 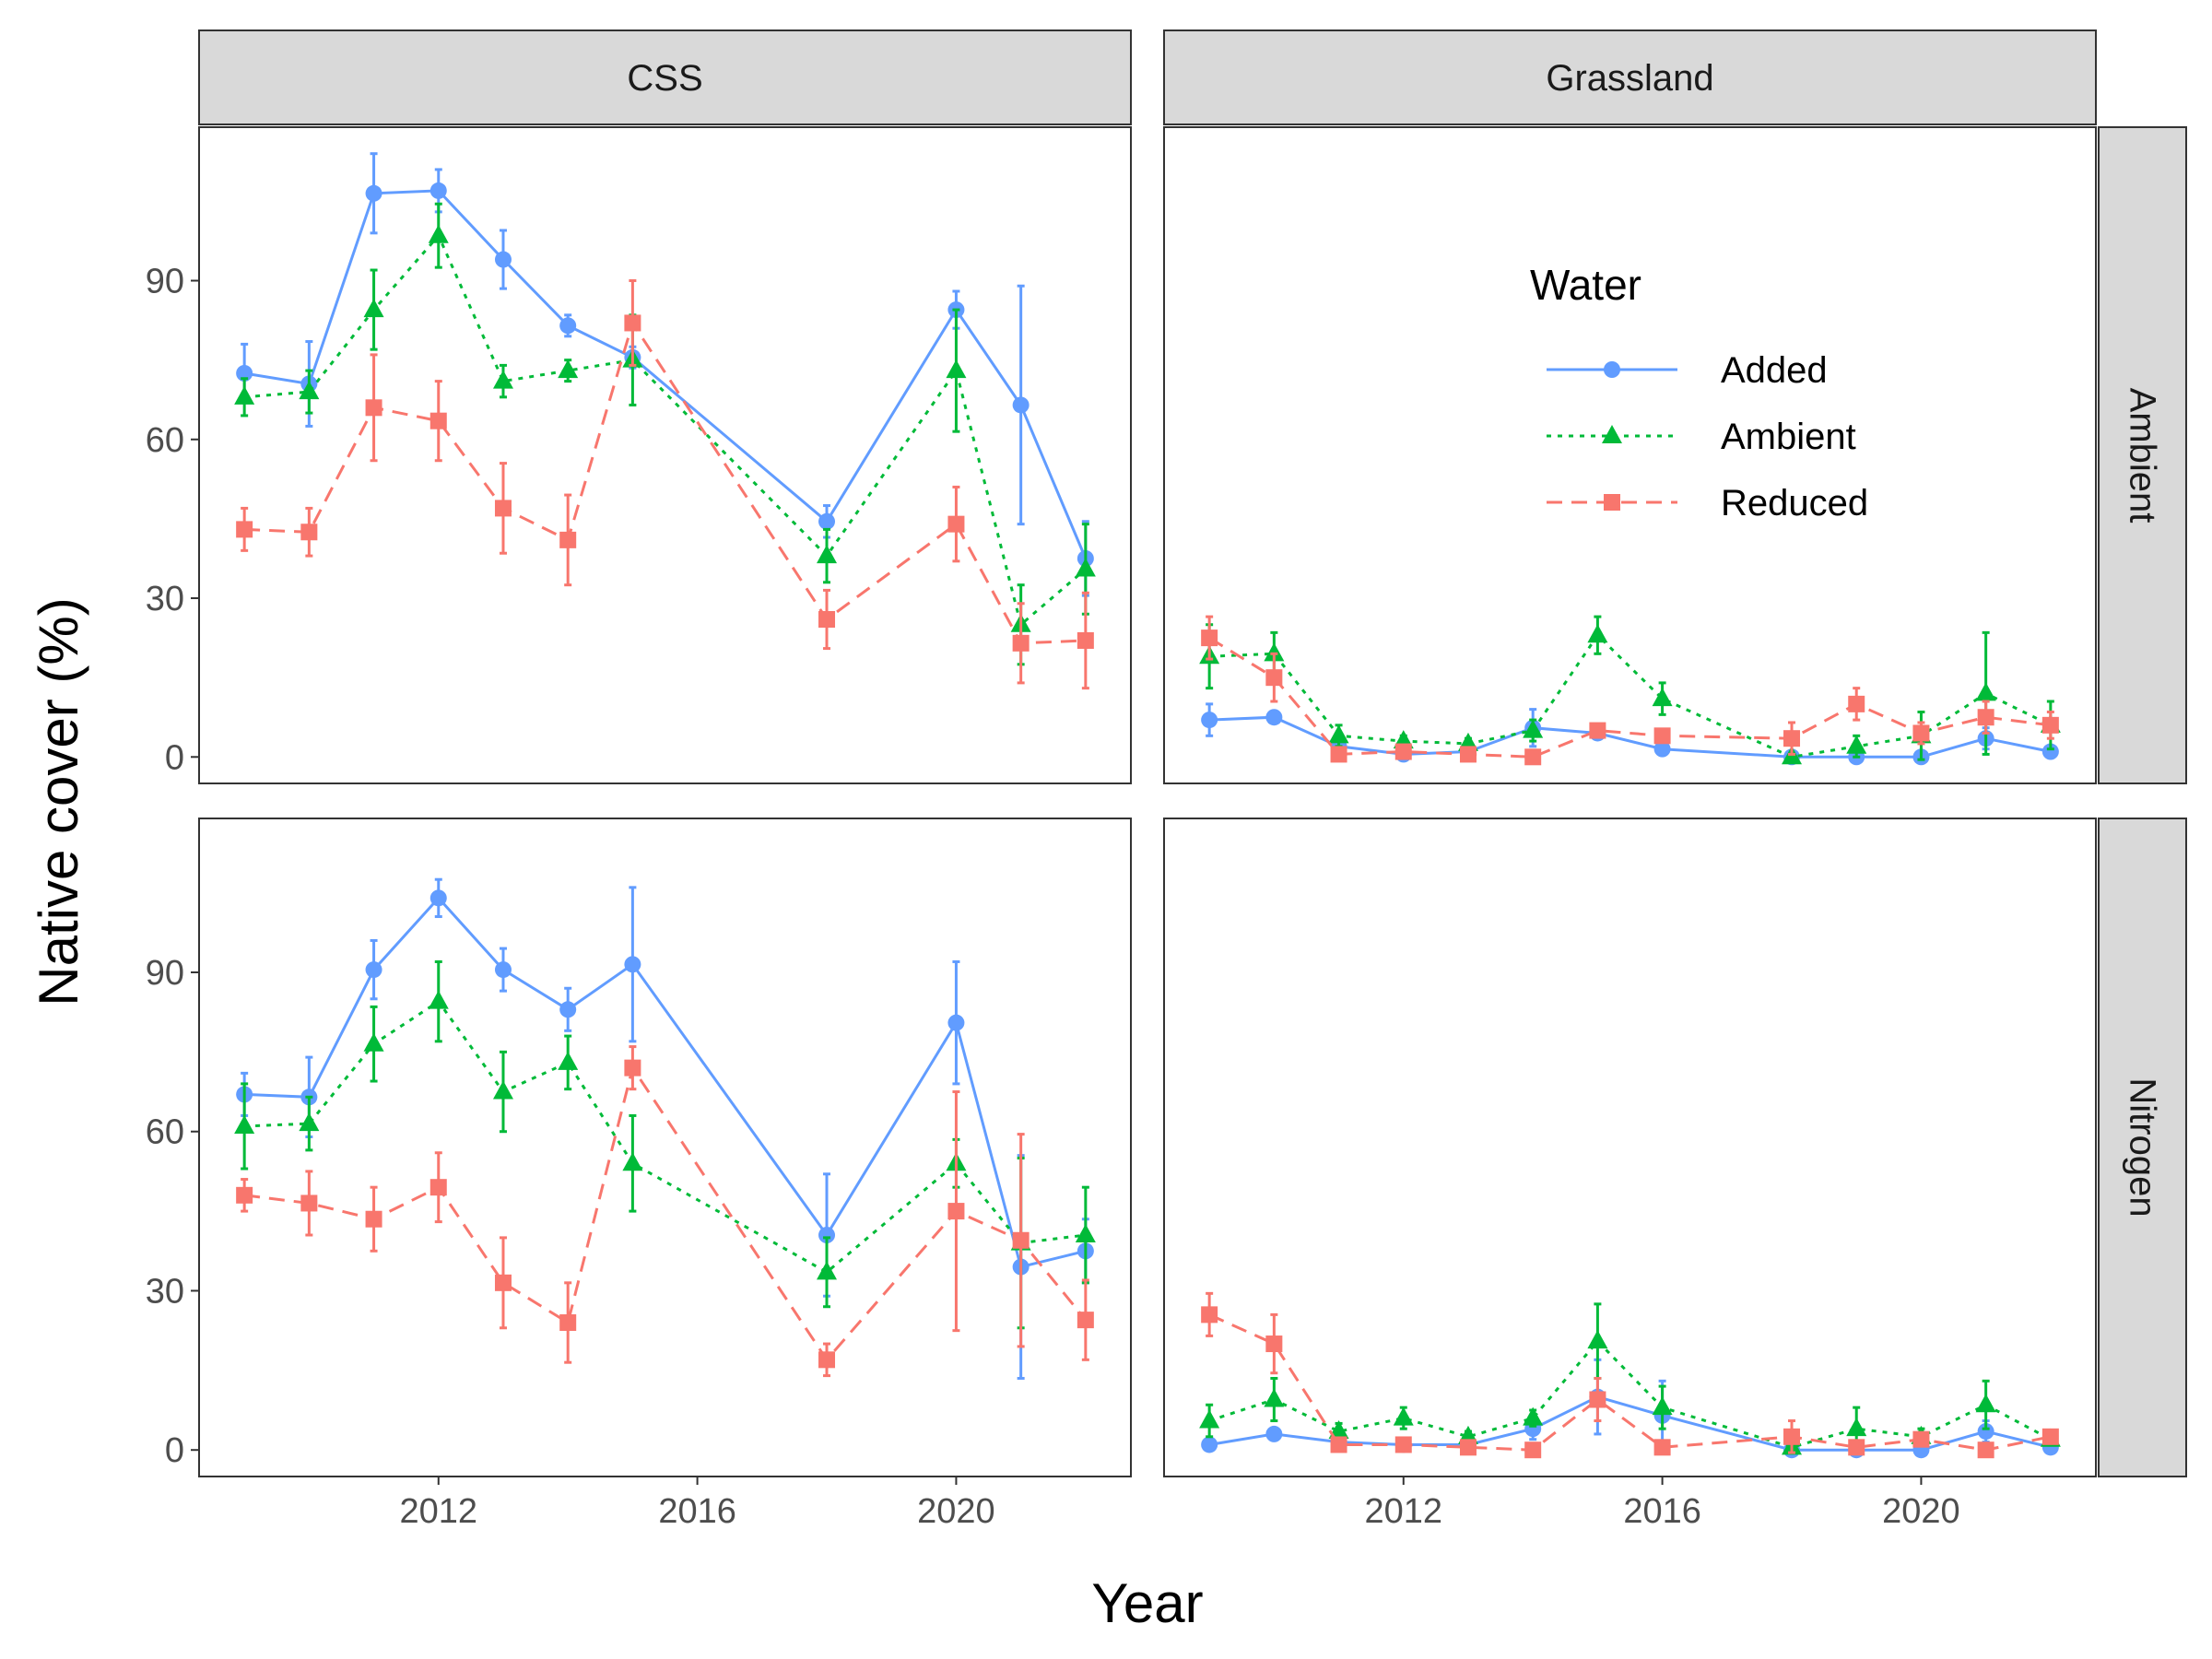 I want to click on strip-label: CSS, so click(x=664, y=78).